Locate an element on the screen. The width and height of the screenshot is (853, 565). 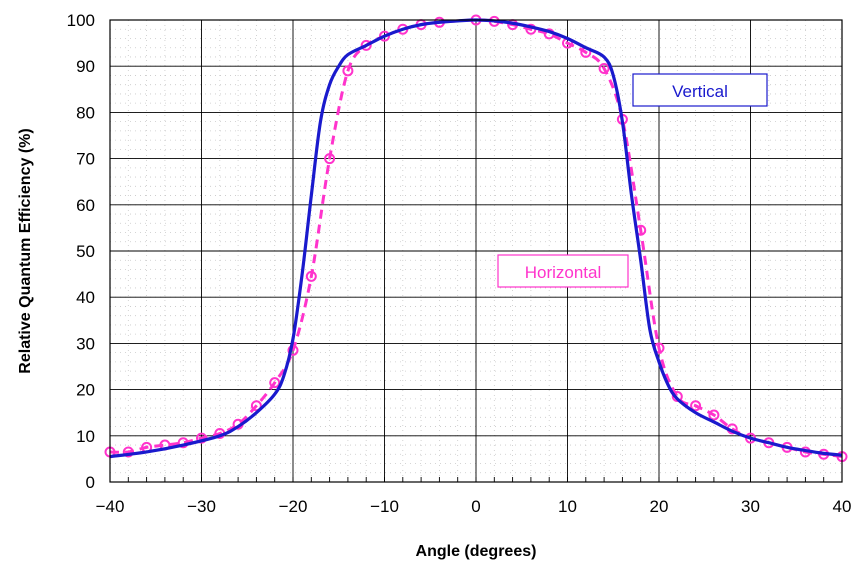
x-tick-label: −40 is located at coordinates (110, 506).